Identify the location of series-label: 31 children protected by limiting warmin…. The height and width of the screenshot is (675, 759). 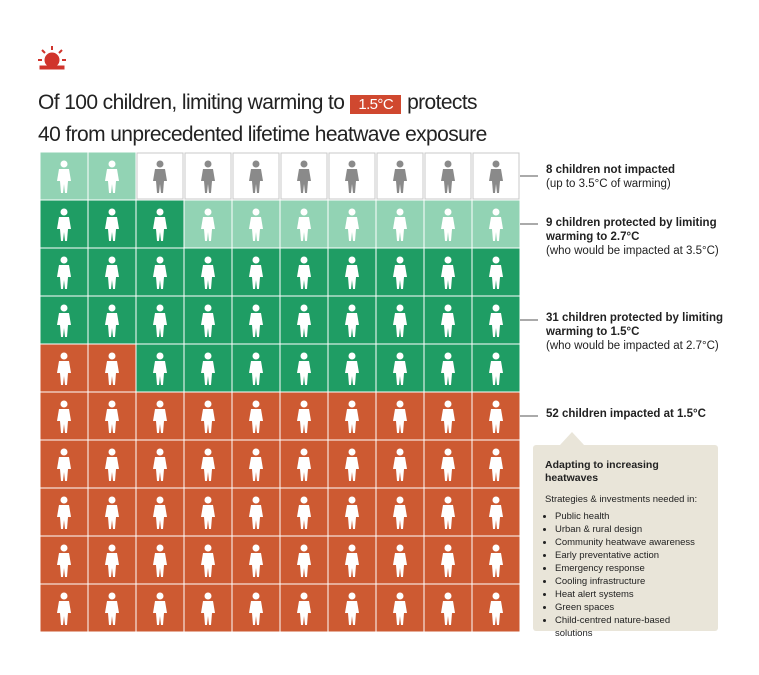
(638, 332).